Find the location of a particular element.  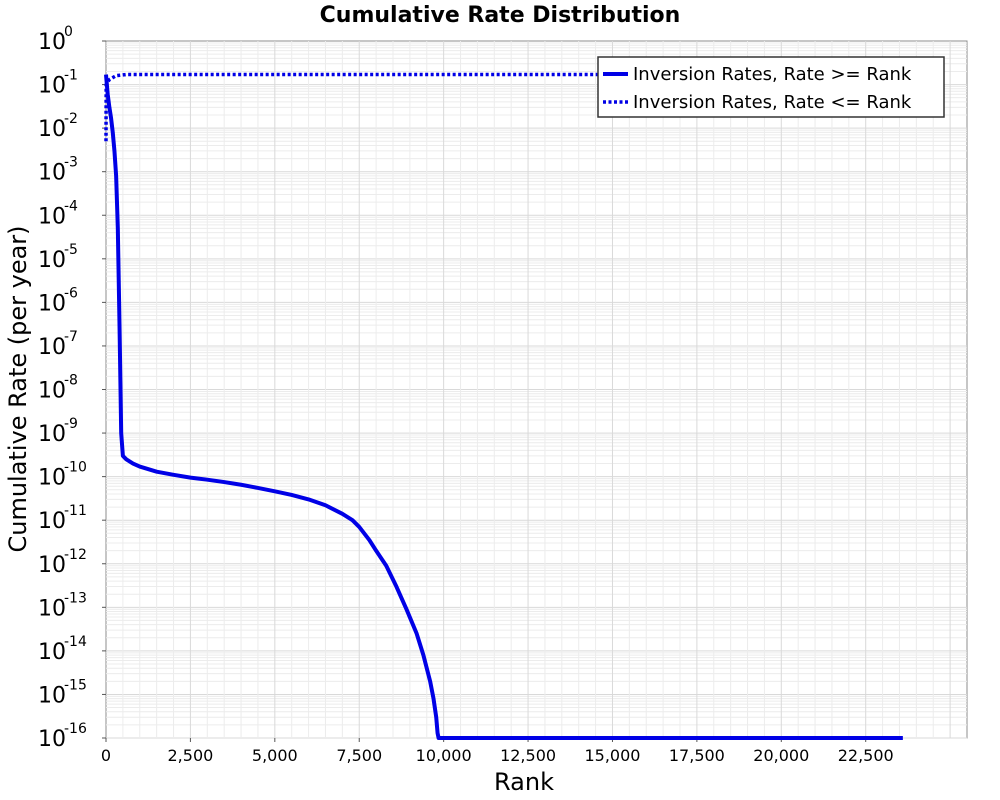

y-tick-exponent: -16 is located at coordinates (75, 729).